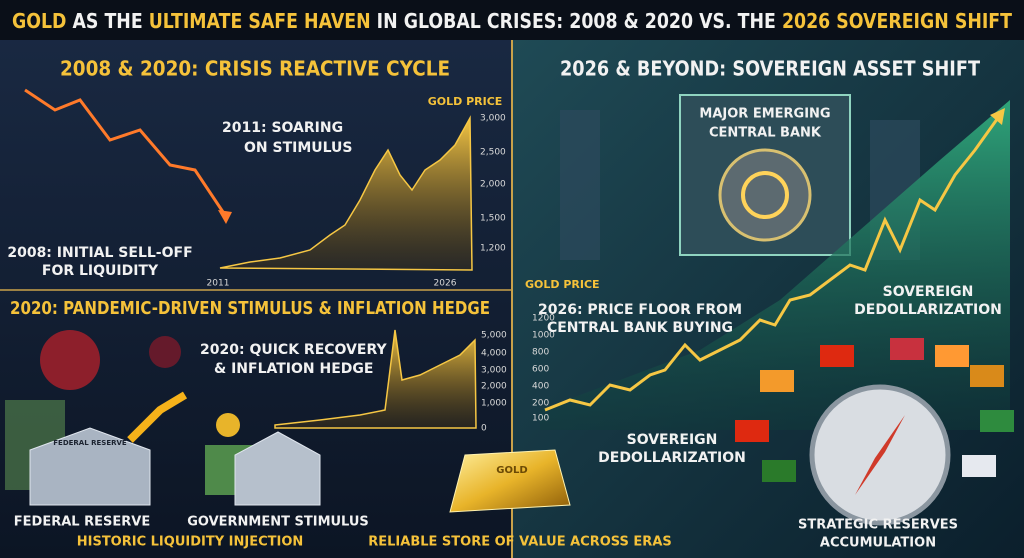 The width and height of the screenshot is (1024, 558). I want to click on y-tick-label: 400, so click(540, 387).